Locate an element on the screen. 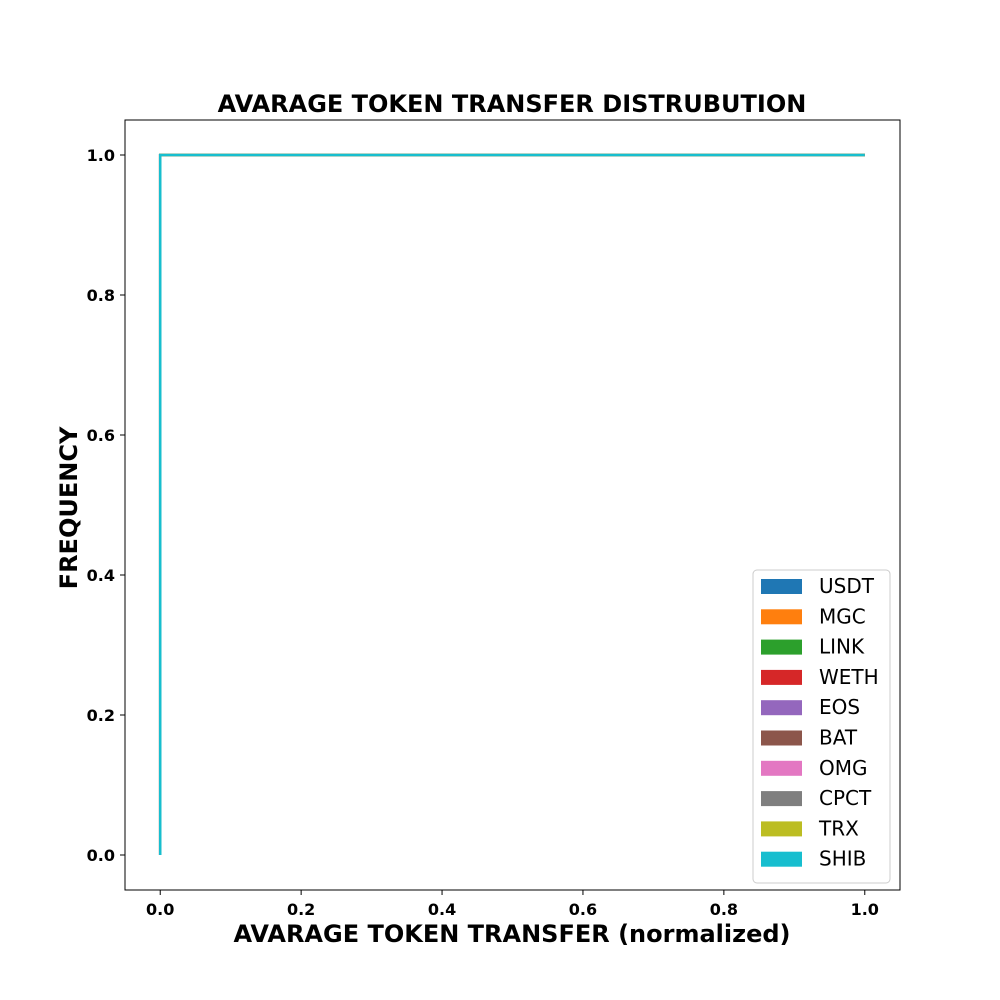 The image size is (1000, 1000). y-tick-label: 1.0 is located at coordinates (101, 155).